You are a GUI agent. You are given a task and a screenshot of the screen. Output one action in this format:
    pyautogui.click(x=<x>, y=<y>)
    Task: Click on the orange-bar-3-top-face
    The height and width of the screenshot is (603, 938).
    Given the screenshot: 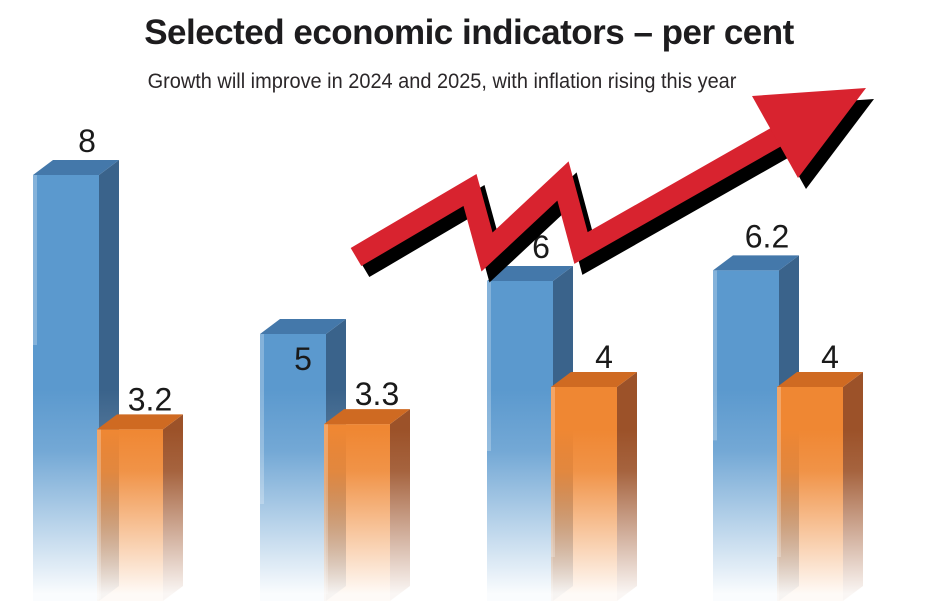 What is the action you would take?
    pyautogui.click(x=594, y=379)
    